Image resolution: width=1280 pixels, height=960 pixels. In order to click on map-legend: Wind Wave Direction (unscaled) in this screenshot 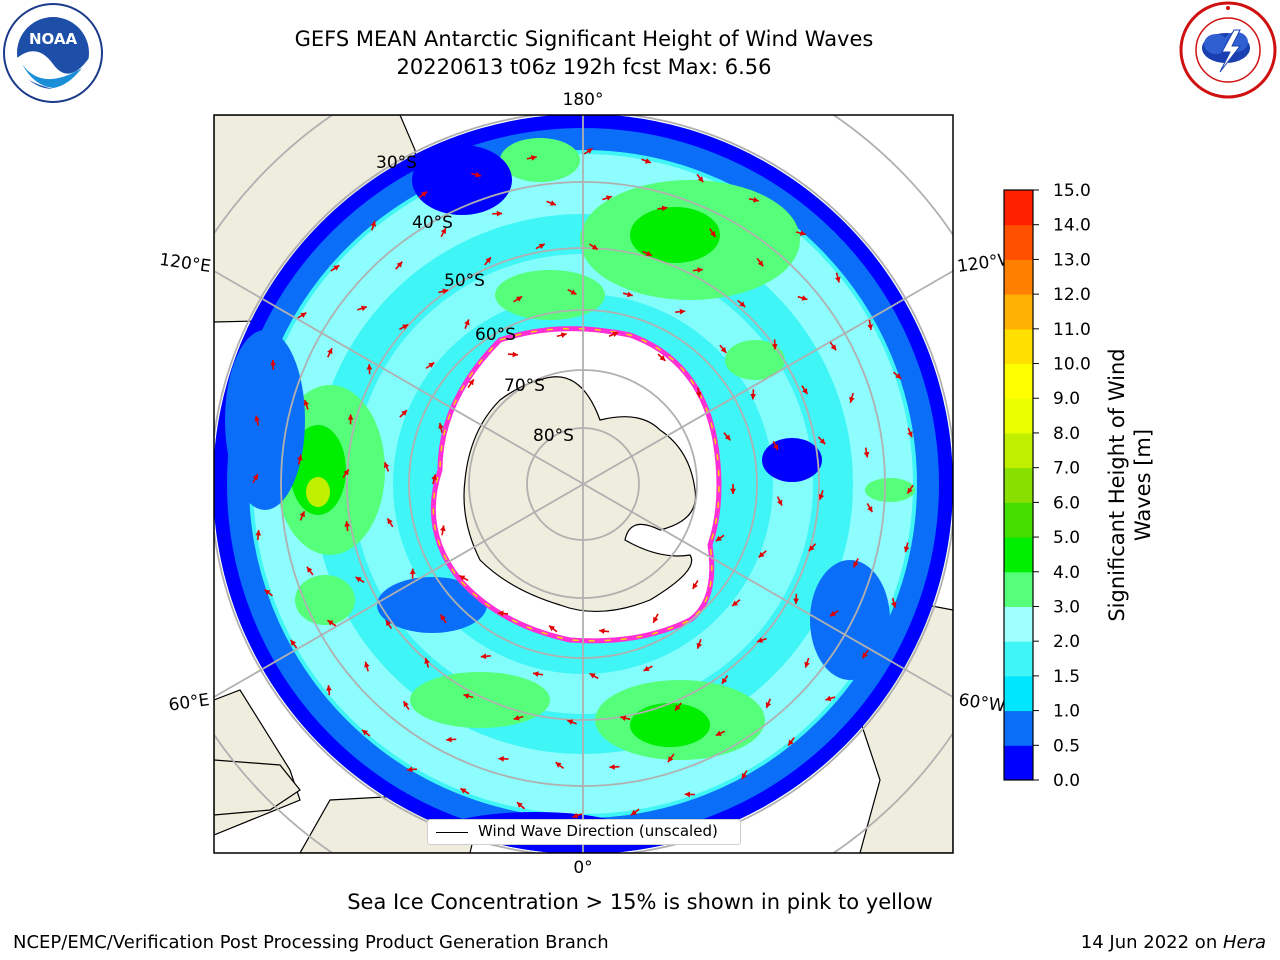, I will do `click(584, 832)`.